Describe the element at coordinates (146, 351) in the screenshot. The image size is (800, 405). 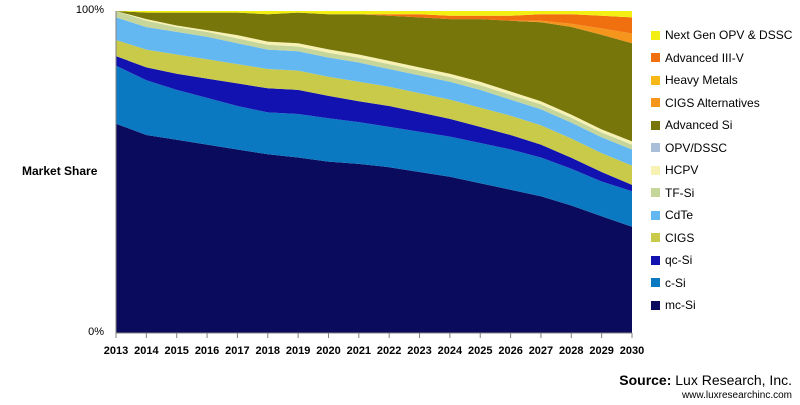
I see `x-tick-label: 2014` at that location.